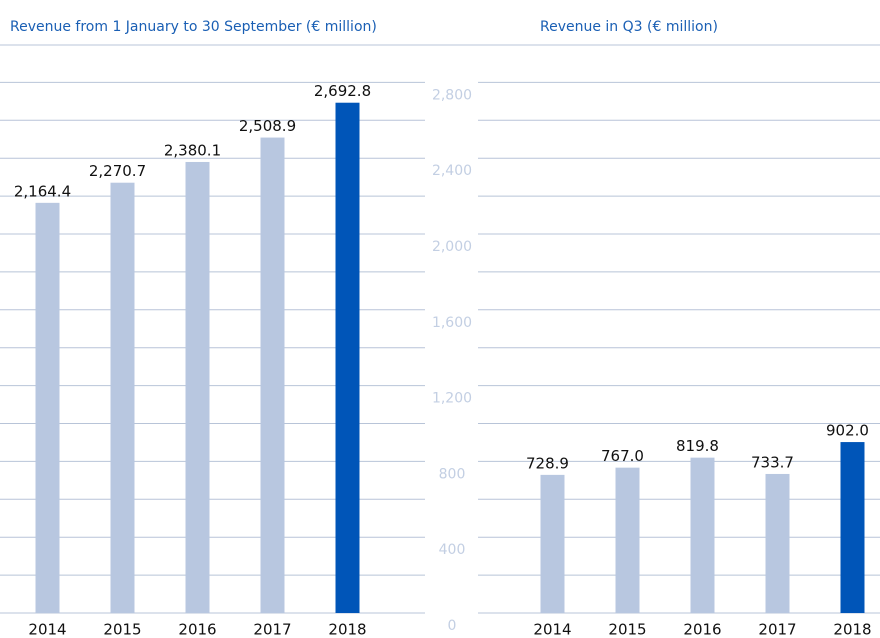 The height and width of the screenshot is (638, 880). What do you see at coordinates (117, 171) in the screenshot?
I see `value-label: 2,270.7` at bounding box center [117, 171].